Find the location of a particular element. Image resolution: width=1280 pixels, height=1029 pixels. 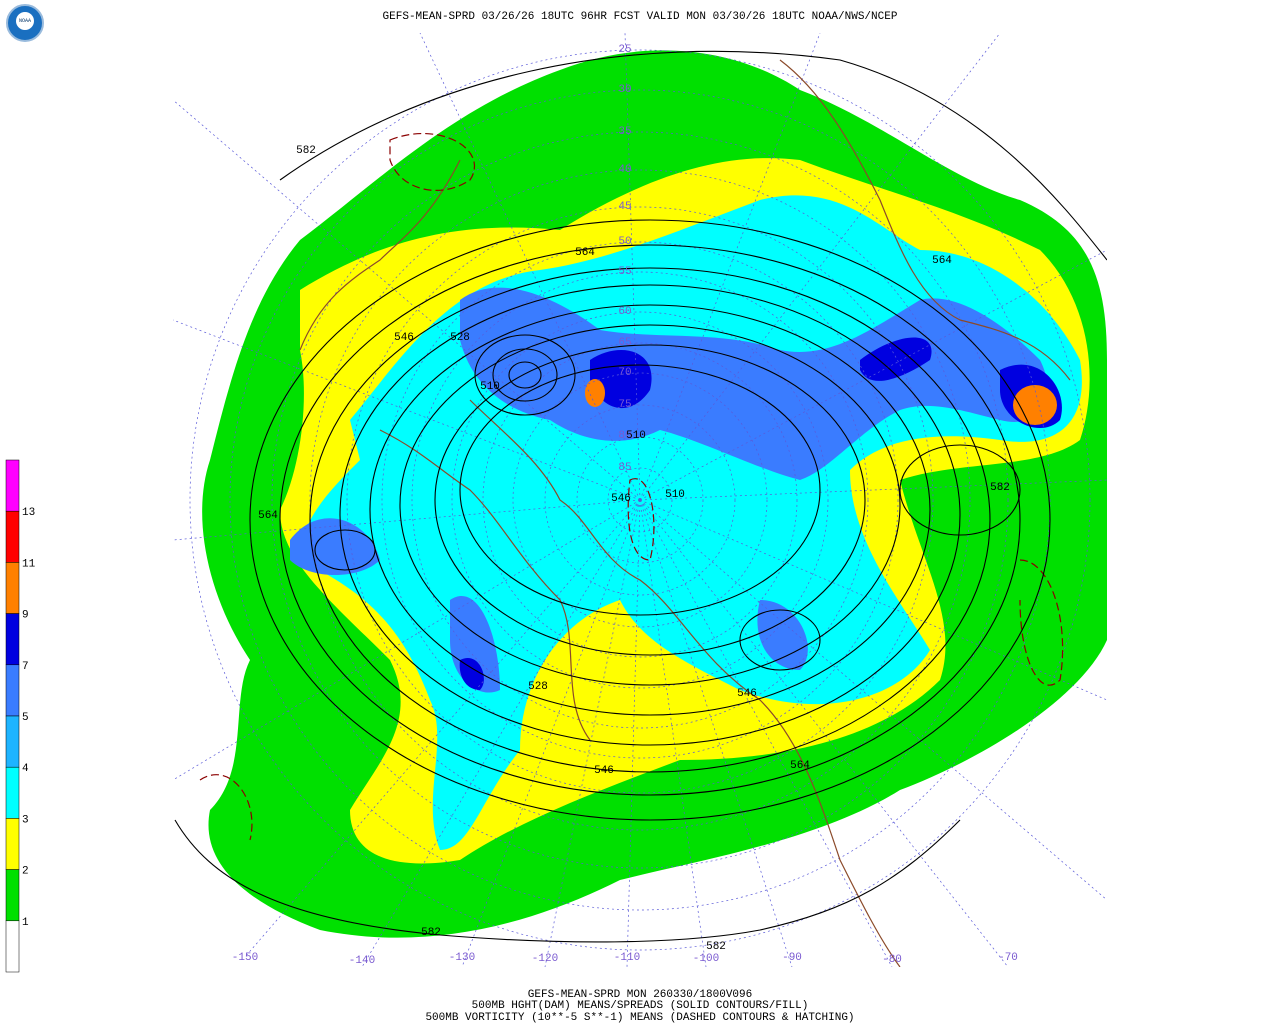

colorbar-label: 2 is located at coordinates (25, 872).